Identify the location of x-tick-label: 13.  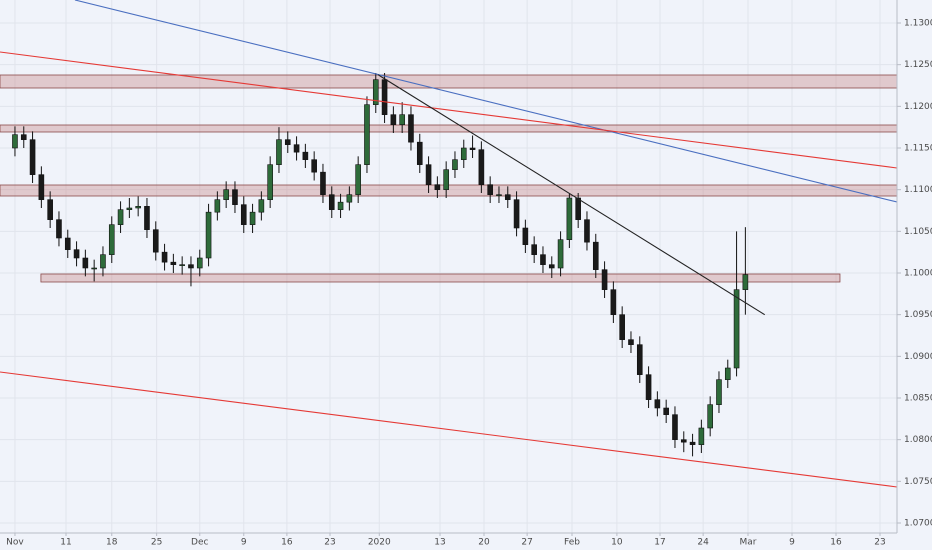
(439, 543).